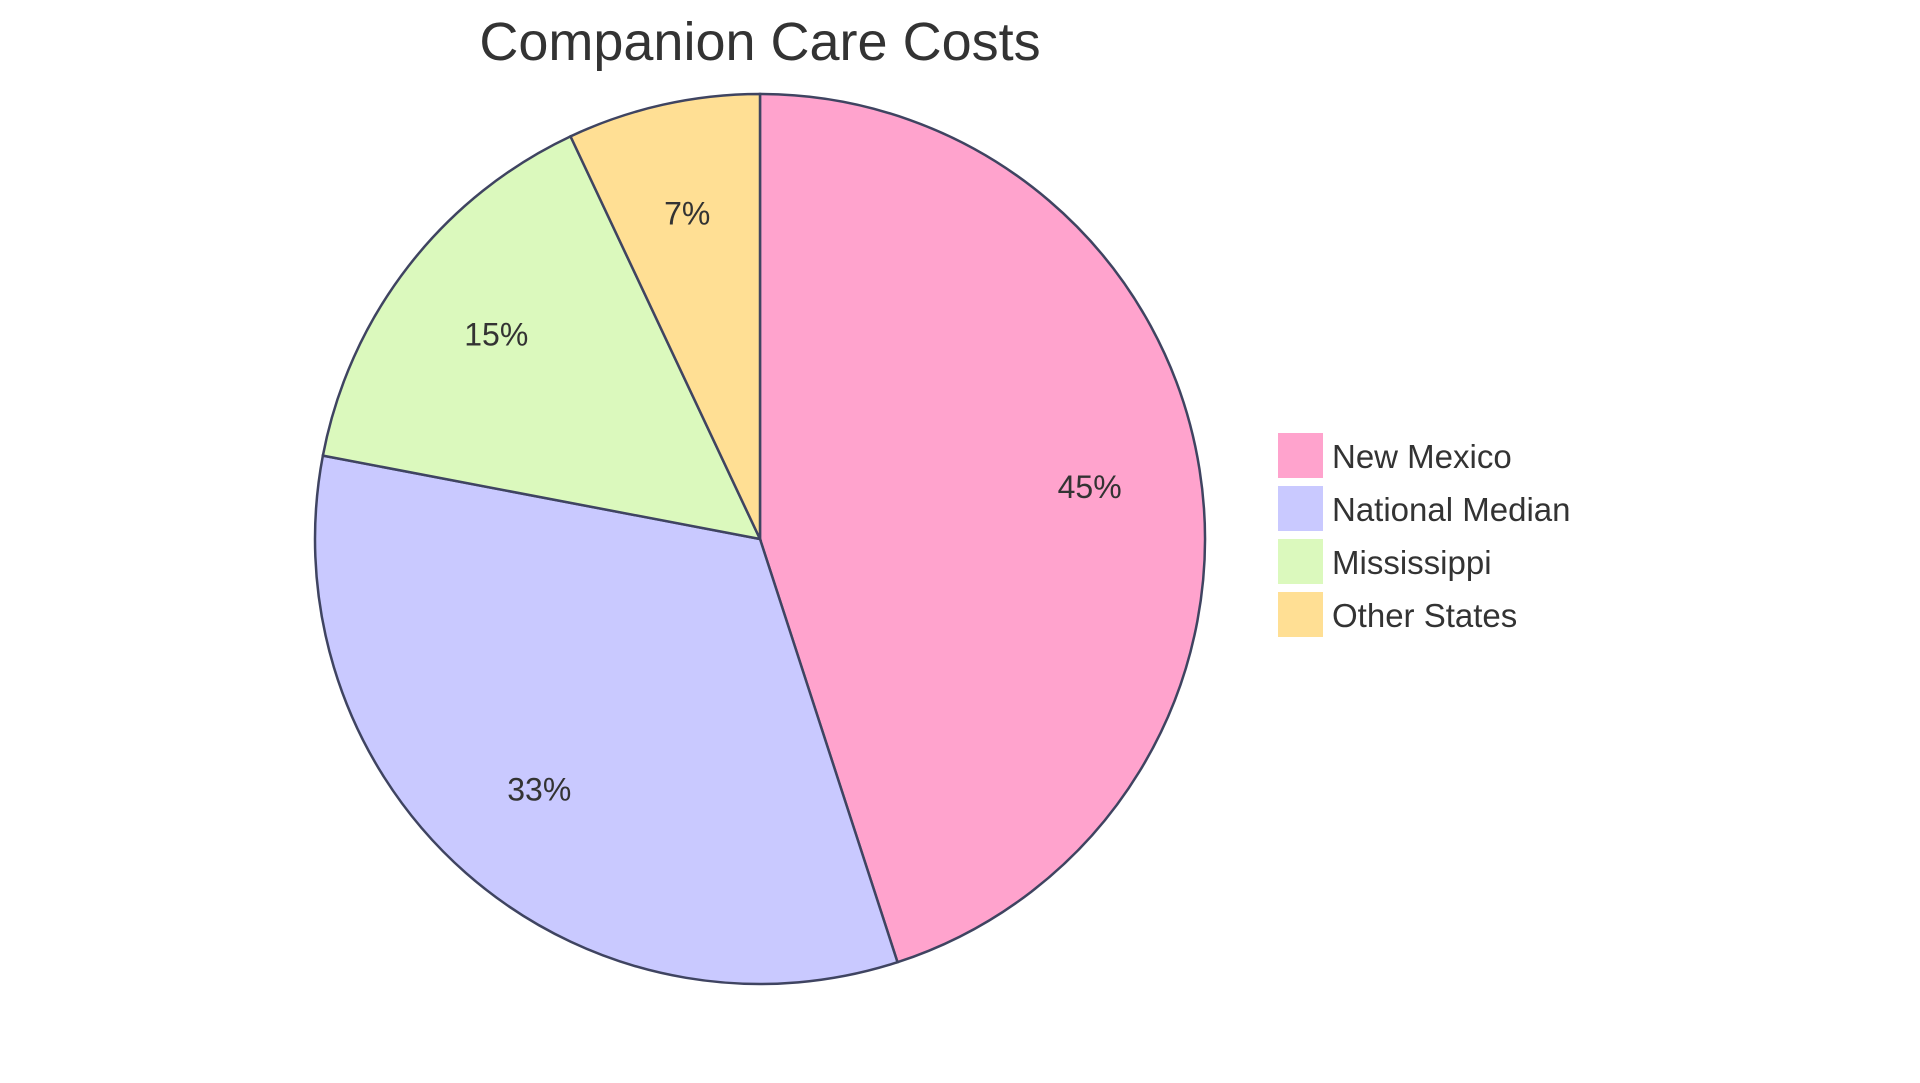 The width and height of the screenshot is (1920, 1083). What do you see at coordinates (1451, 509) in the screenshot?
I see `legend-label: National Median` at bounding box center [1451, 509].